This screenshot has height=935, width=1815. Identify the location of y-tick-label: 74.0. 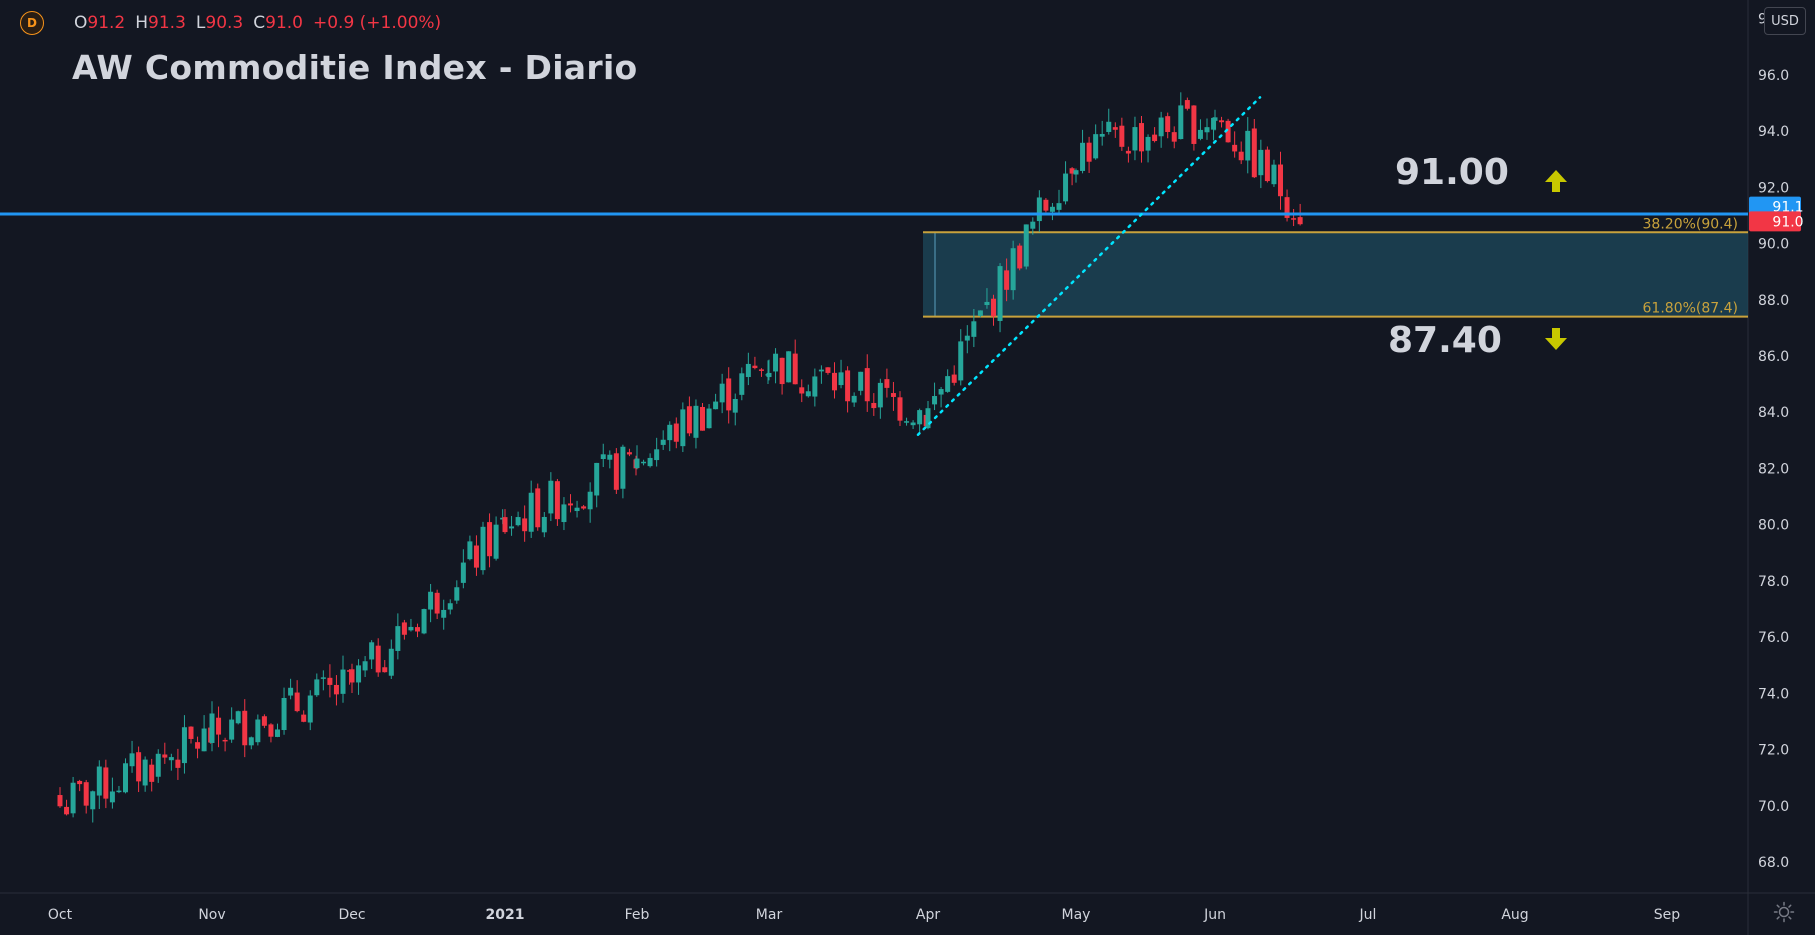
(1773, 694).